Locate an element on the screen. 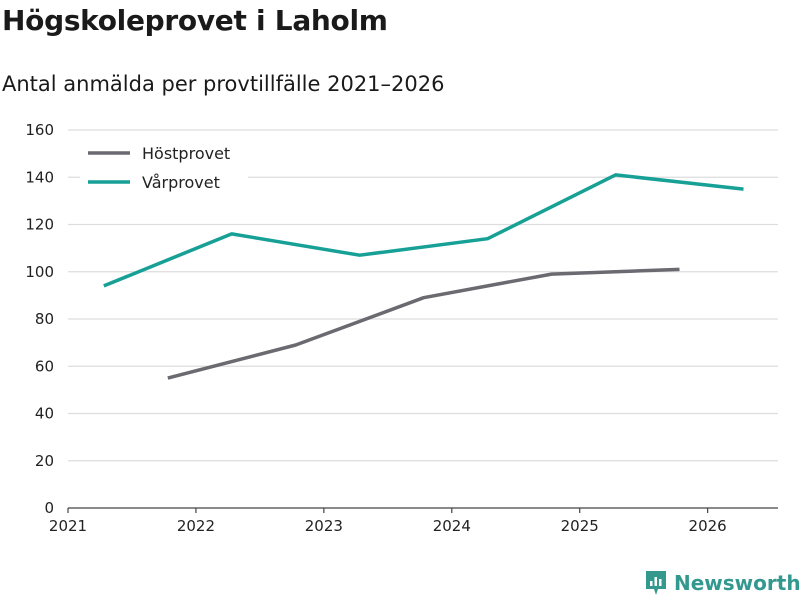 This screenshot has height=600, width=800. legend-label: Höstprovet is located at coordinates (186, 153).